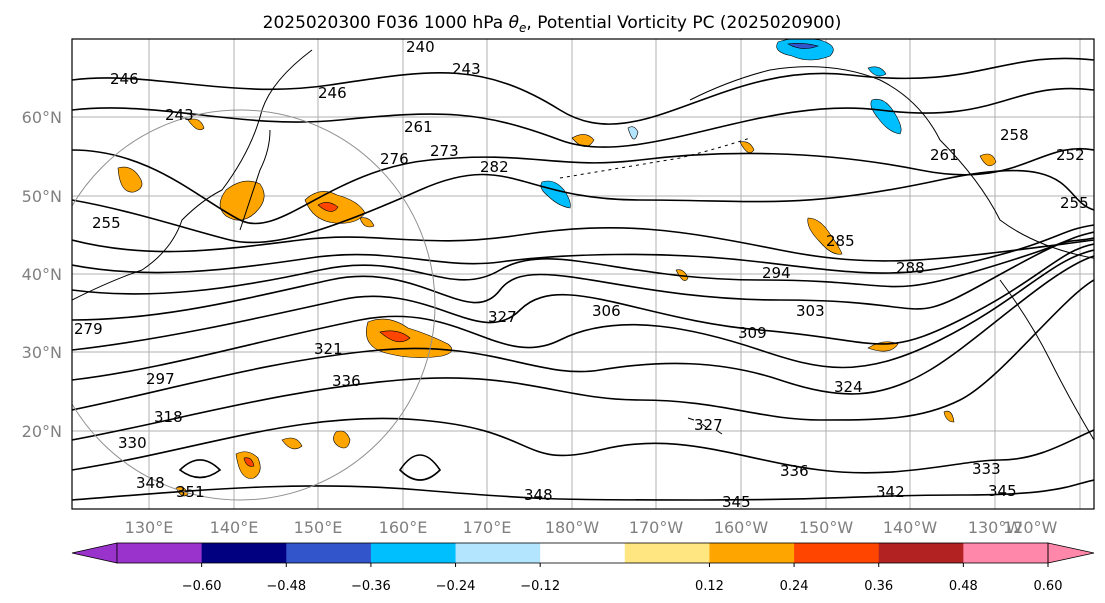 The image size is (1105, 603). Describe the element at coordinates (418, 127) in the screenshot. I see `contour-label: 261` at that location.